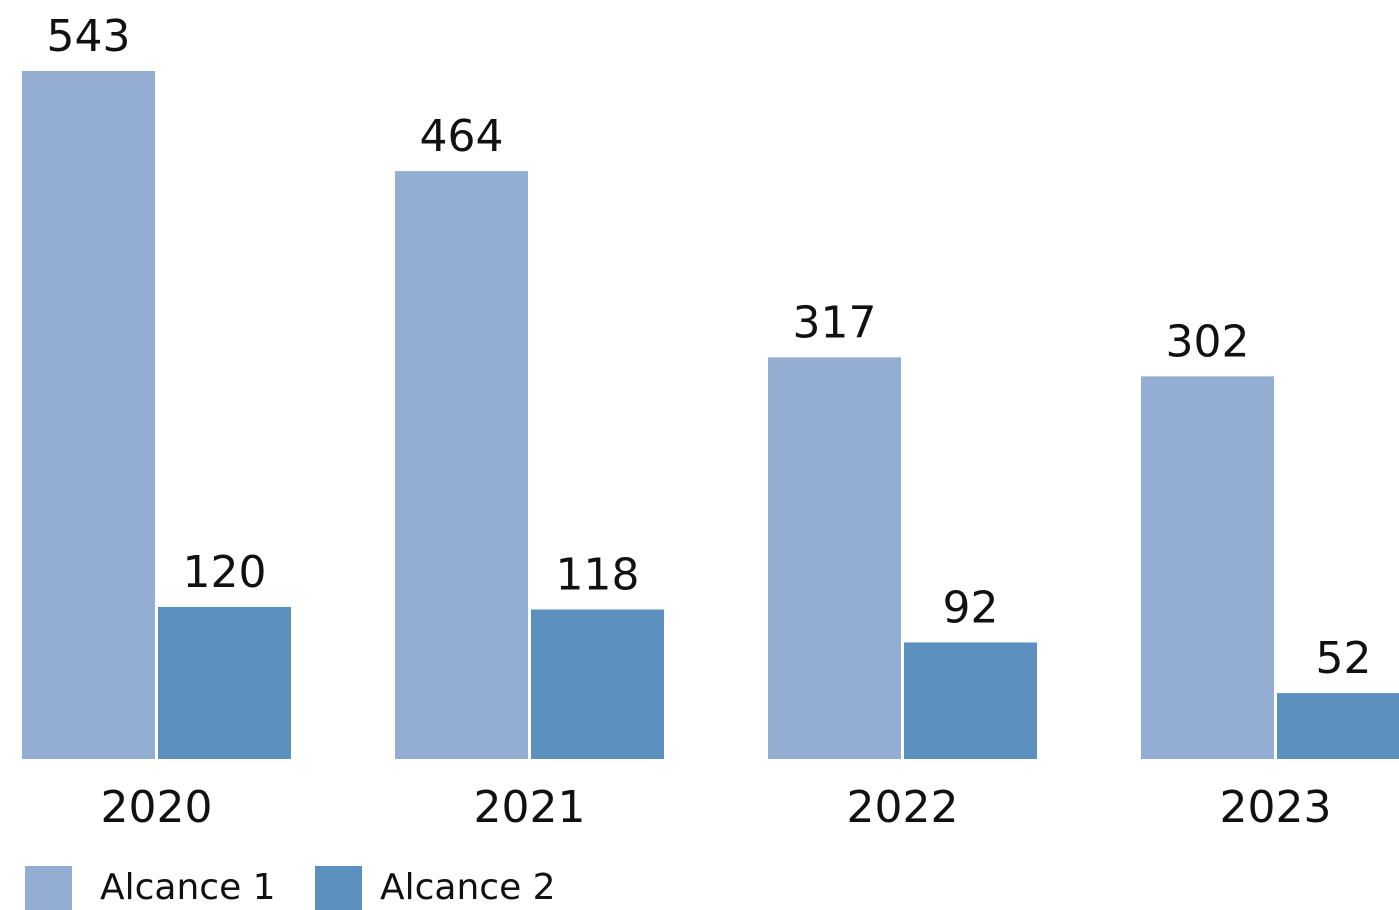  I want to click on value-label: 302, so click(1208, 341).